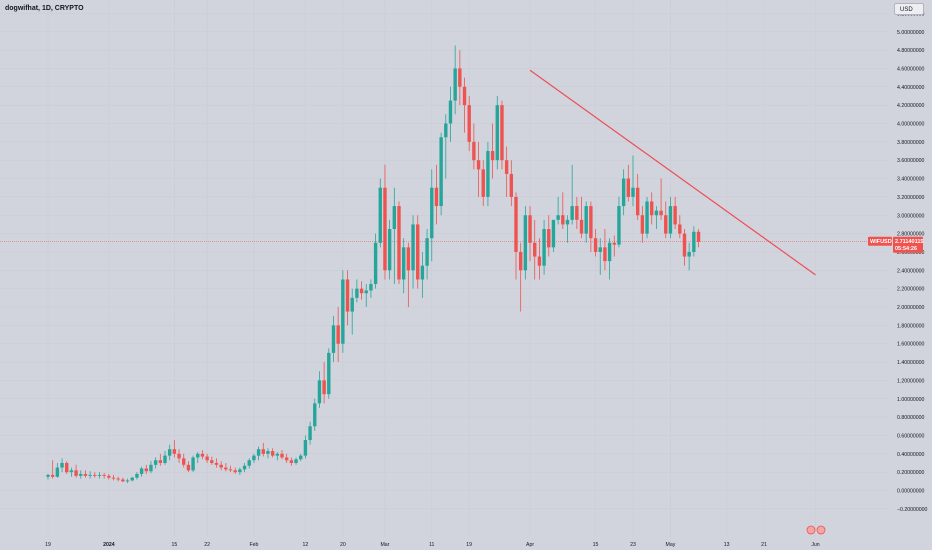  Describe the element at coordinates (911, 253) in the screenshot. I see `y-tick-label: 2.60000000` at that location.